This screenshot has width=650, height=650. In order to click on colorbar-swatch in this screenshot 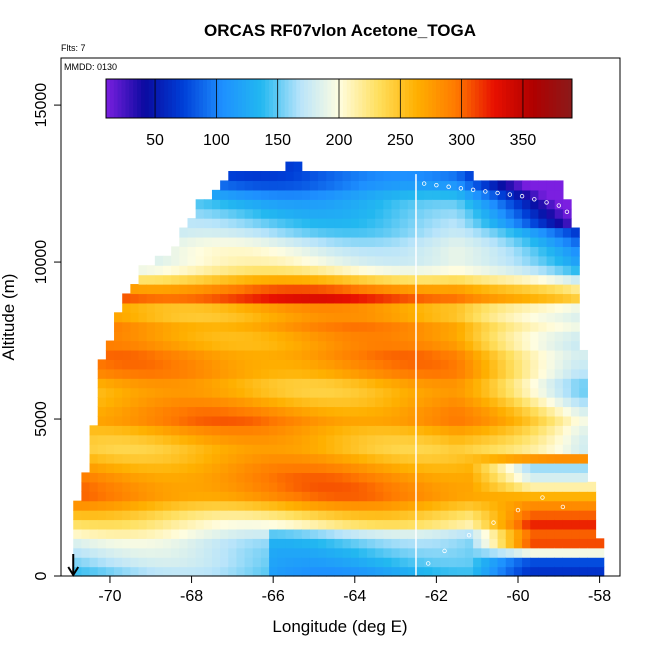, I will do `click(252, 98)`.